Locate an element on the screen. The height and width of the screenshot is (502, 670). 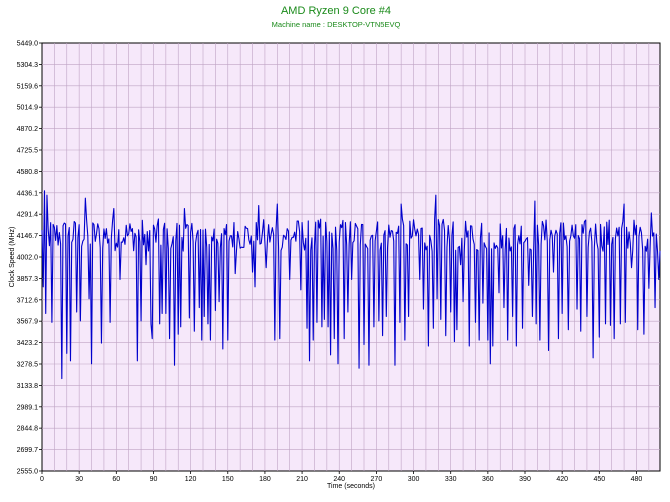
y-axis-label: Clock Speed (MHz) is located at coordinates (12, 257).